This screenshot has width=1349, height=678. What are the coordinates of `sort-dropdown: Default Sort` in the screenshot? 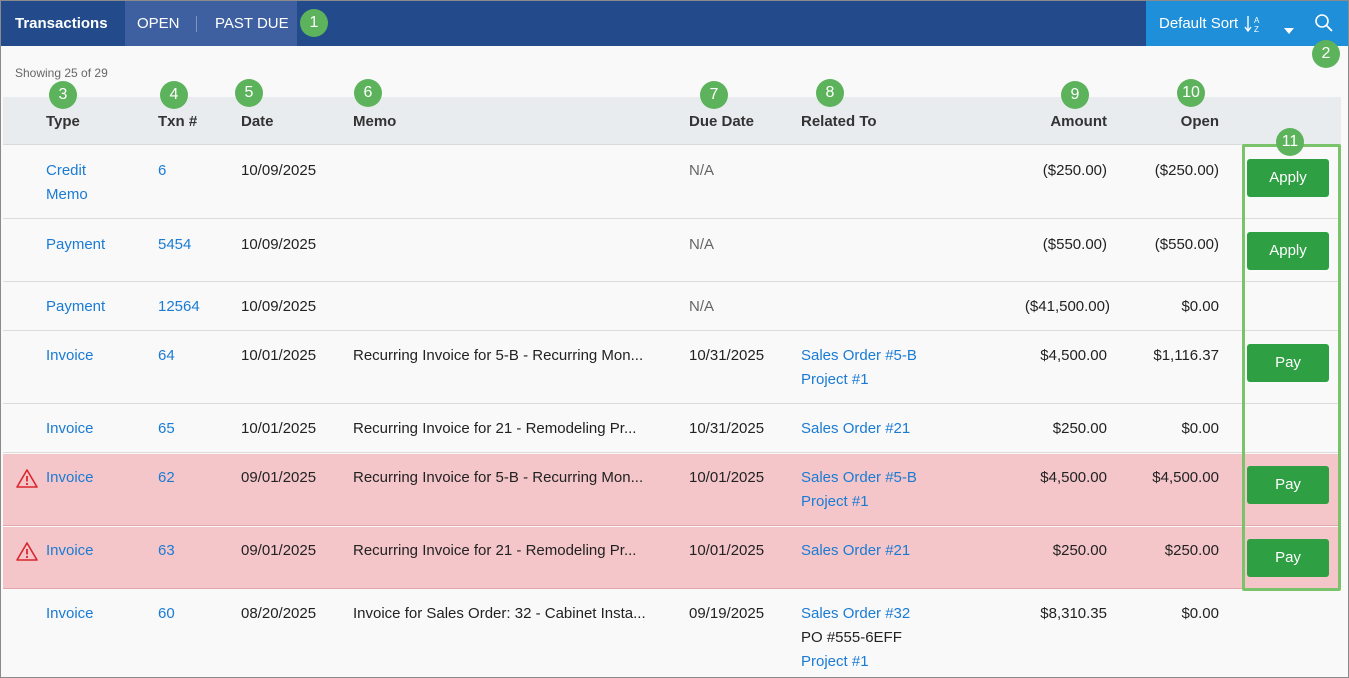 It's located at (1199, 23).